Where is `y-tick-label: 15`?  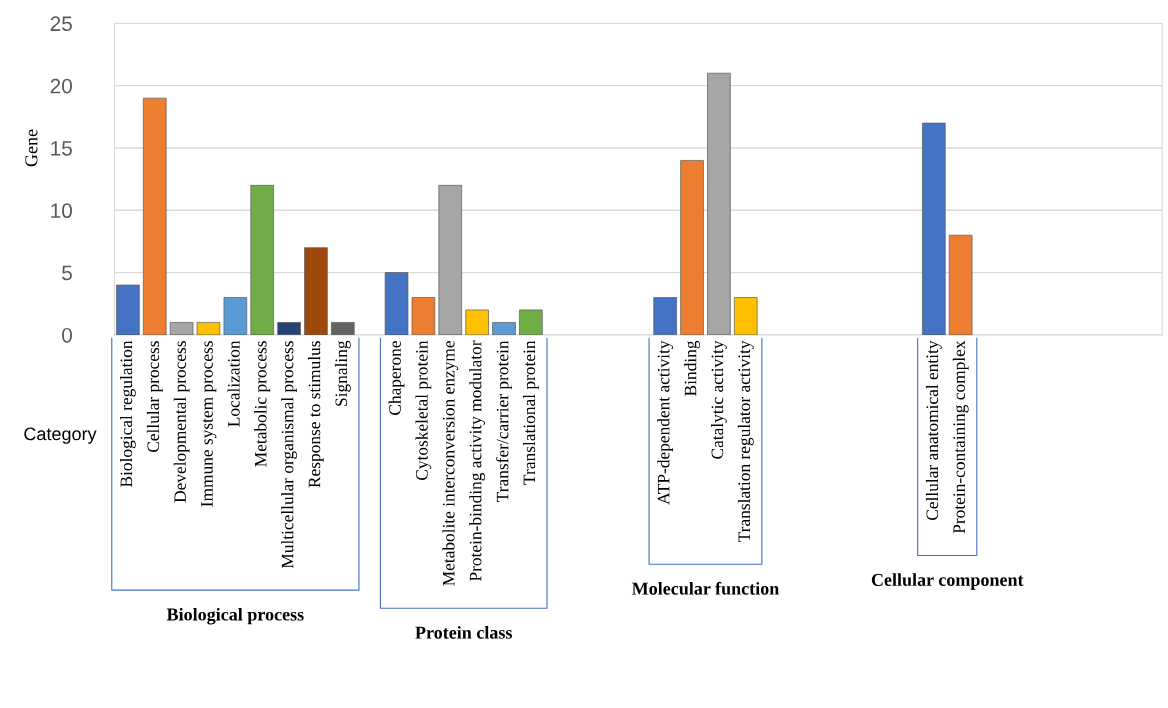 y-tick-label: 15 is located at coordinates (61, 148).